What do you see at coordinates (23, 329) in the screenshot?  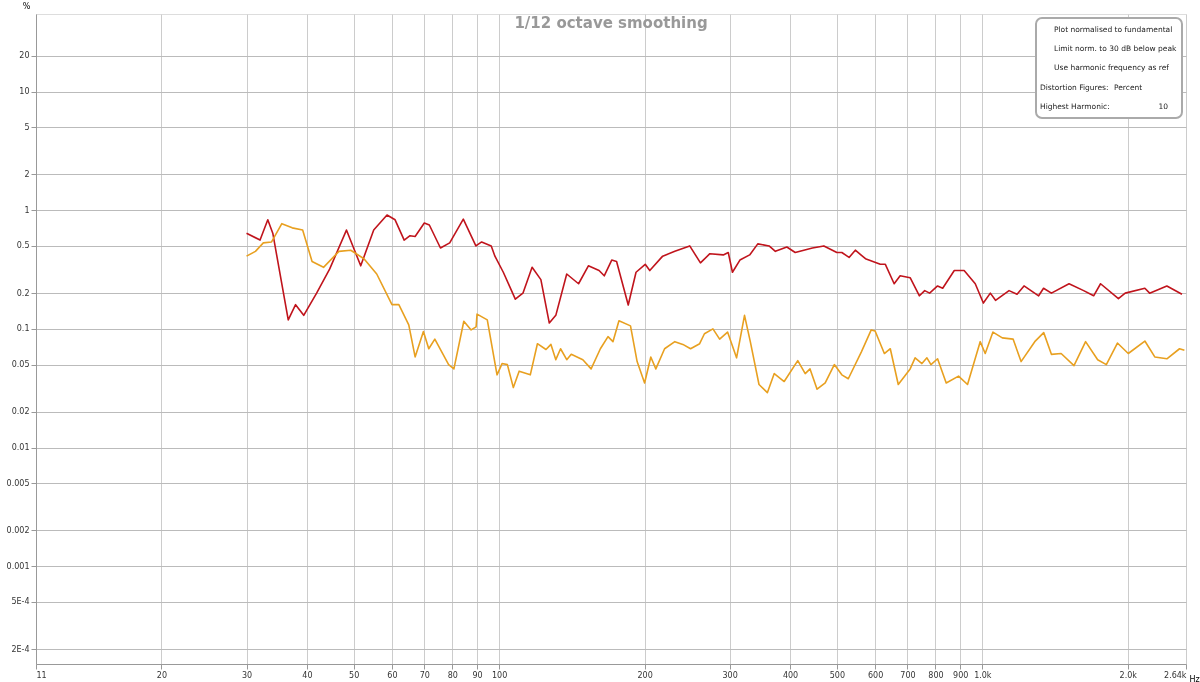 I see `y-tick-label: 0.1` at bounding box center [23, 329].